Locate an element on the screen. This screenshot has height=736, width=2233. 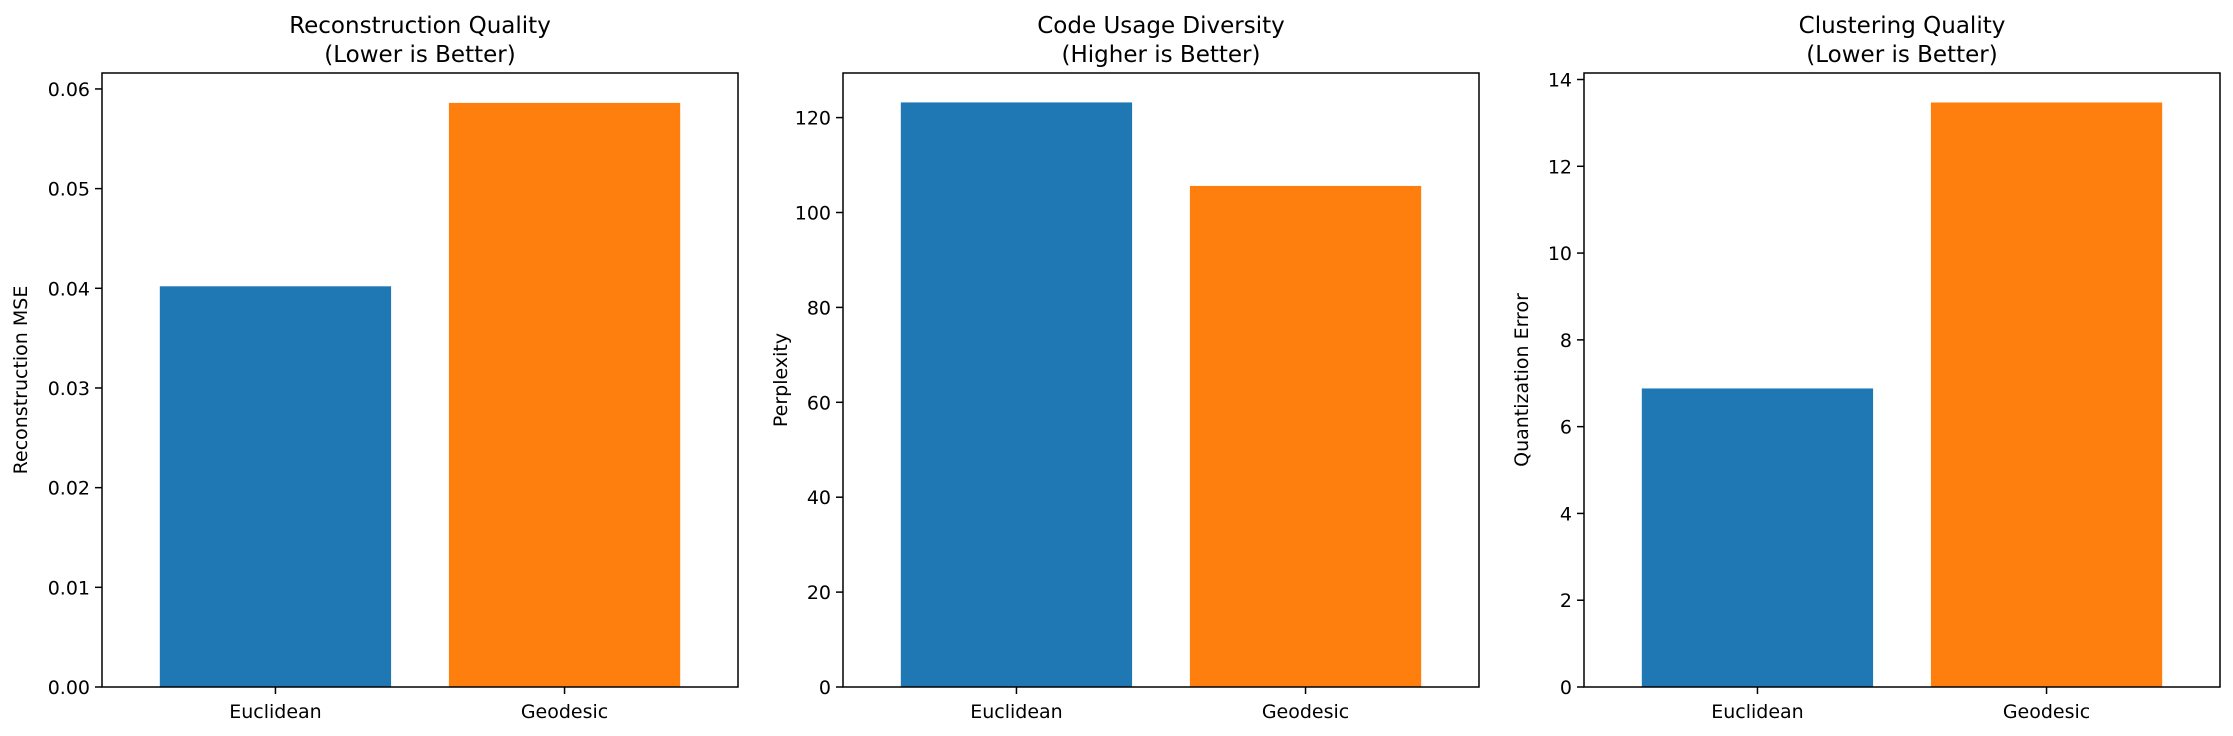
y-axis-label: Quantization Error is located at coordinates (1522, 380).